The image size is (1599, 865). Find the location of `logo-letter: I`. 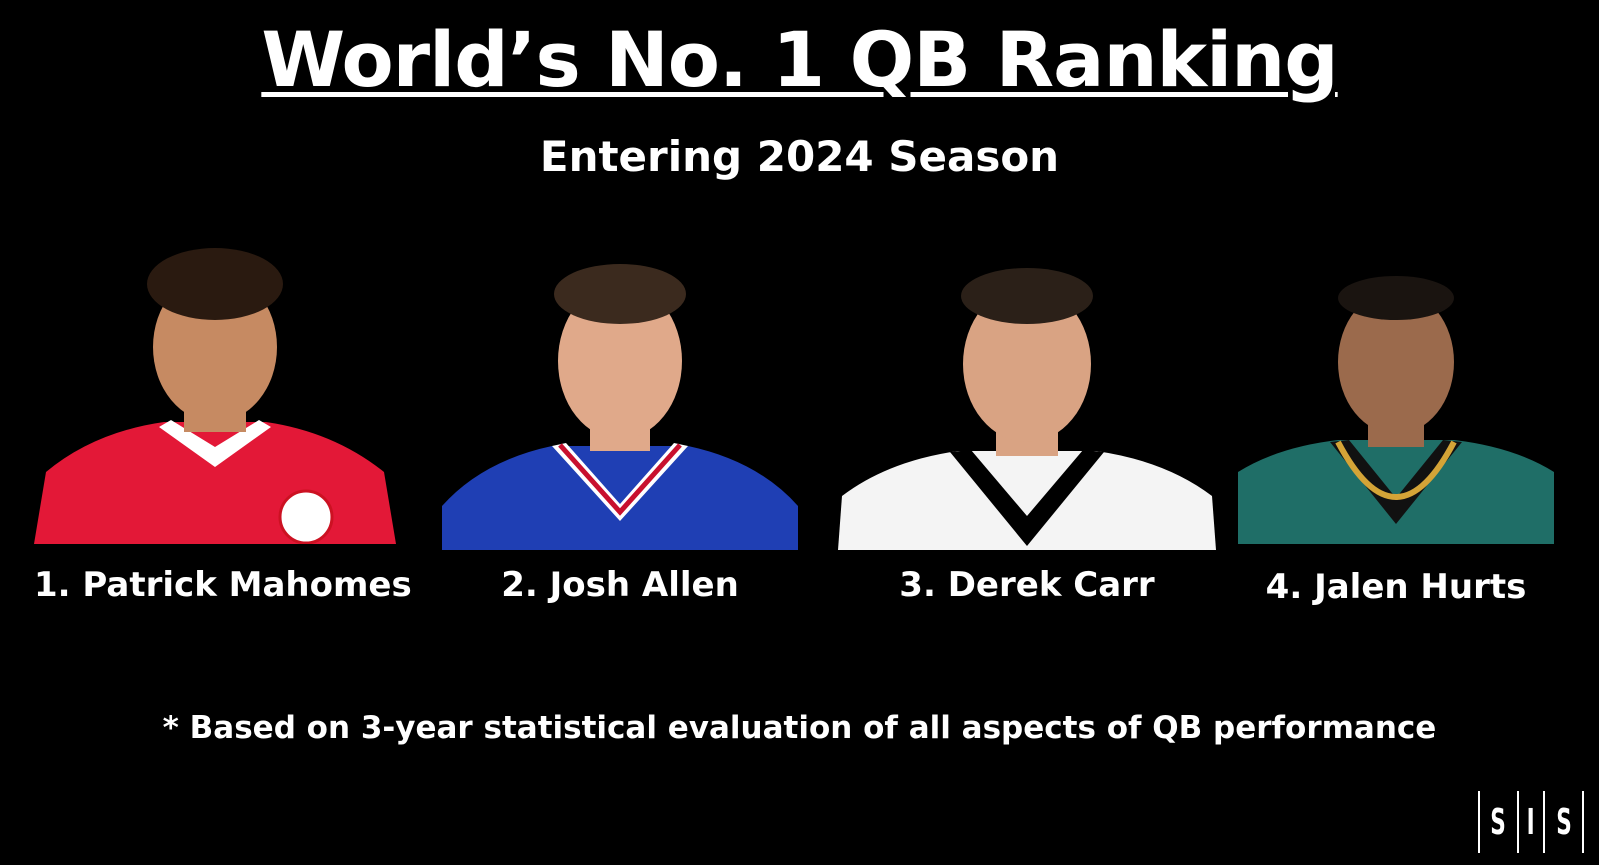

logo-letter: I is located at coordinates (1531, 822).